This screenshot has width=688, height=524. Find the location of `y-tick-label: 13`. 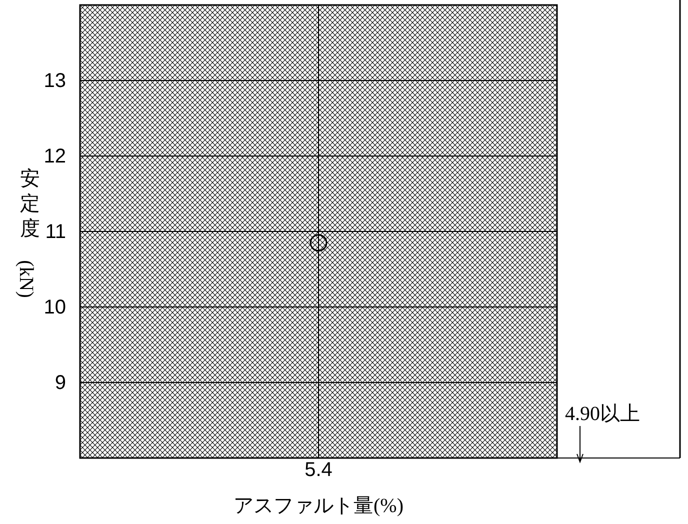

y-tick-label: 13 is located at coordinates (55, 81).